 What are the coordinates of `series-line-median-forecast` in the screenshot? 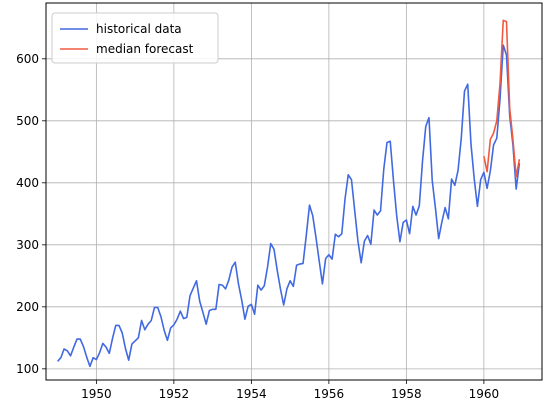 It's located at (502, 98).